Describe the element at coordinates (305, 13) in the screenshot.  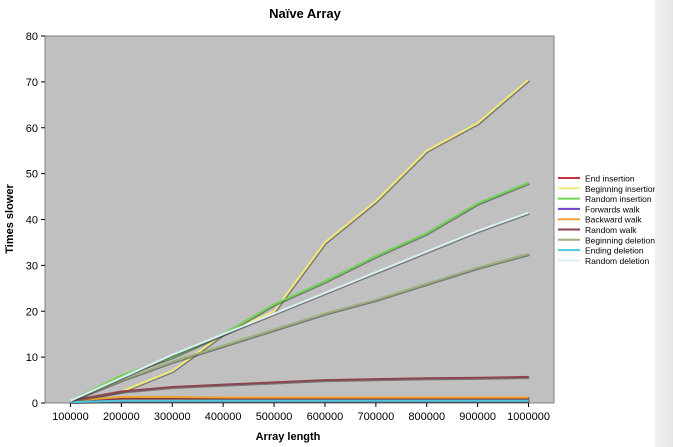
I see `chart-title: Naïve Array` at that location.